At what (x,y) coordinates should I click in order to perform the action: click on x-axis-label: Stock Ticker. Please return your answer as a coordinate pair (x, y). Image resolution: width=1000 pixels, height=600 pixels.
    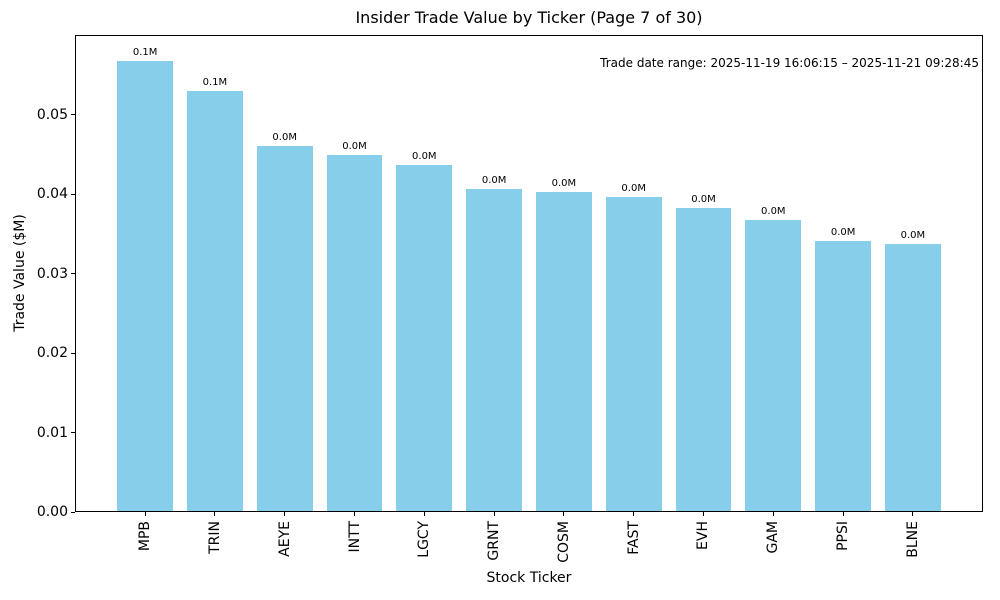
    Looking at the image, I should click on (529, 578).